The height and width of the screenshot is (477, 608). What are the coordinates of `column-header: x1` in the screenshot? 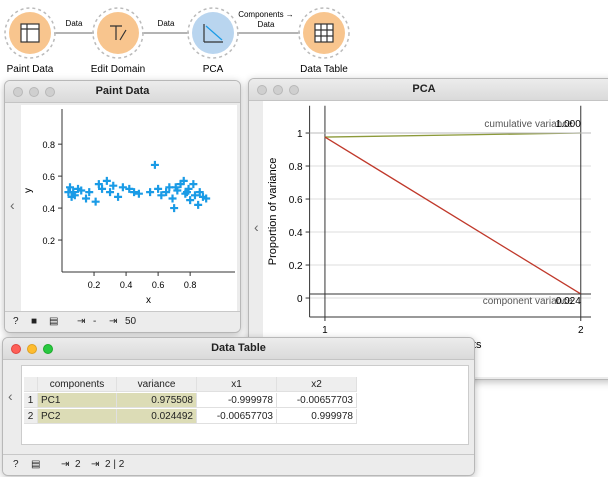 It's located at (237, 384).